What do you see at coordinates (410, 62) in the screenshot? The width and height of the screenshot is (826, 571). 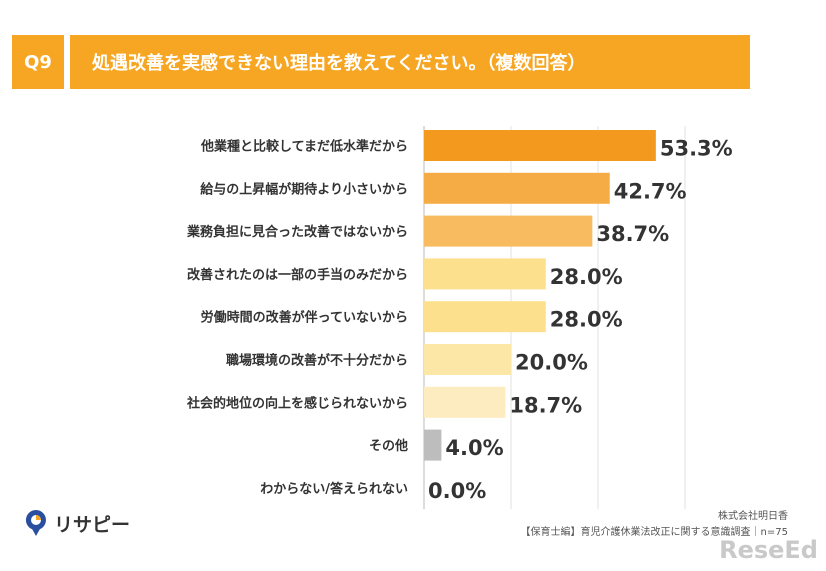 I see `question-title: 処遇改善を実感できない理由を教えてください。（複数回答）` at bounding box center [410, 62].